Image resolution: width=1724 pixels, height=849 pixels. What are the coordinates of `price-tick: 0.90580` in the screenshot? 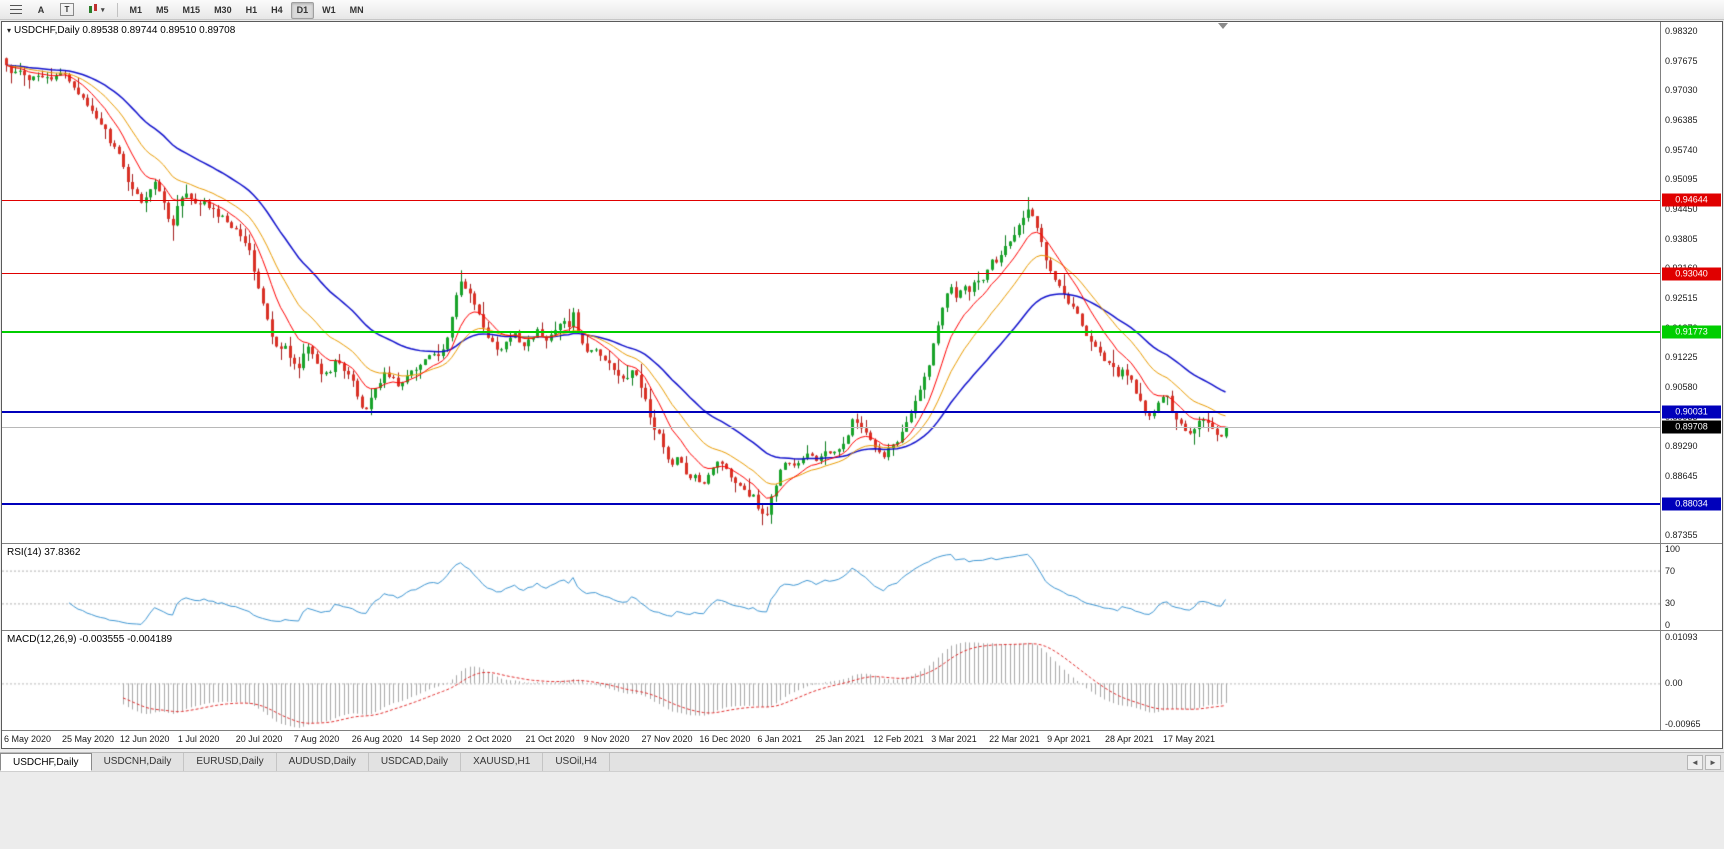 It's located at (1681, 386).